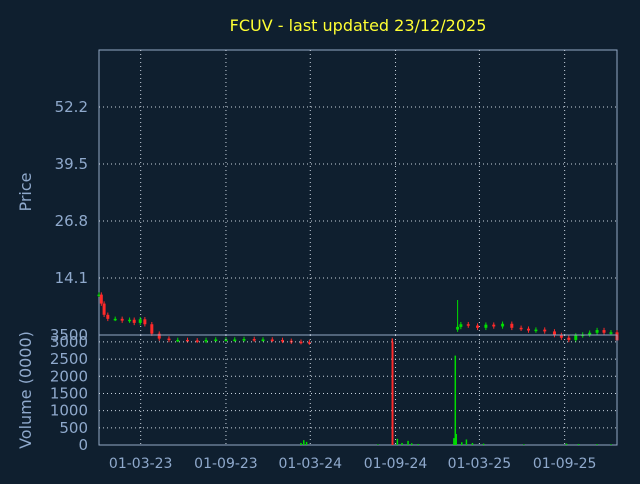  What do you see at coordinates (565, 464) in the screenshot?
I see `x-tick-label: 01-09-25` at bounding box center [565, 464].